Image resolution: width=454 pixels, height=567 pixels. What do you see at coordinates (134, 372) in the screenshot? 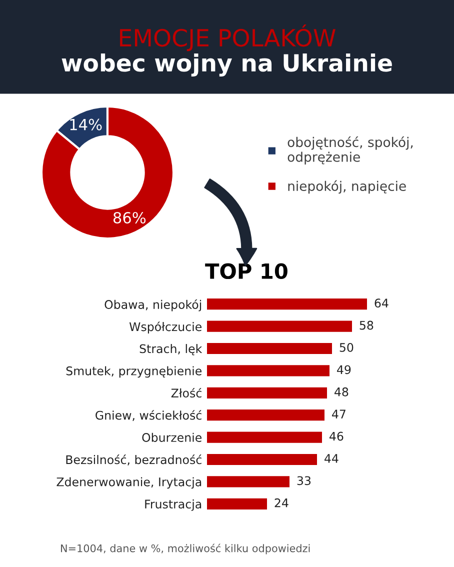
I see `y-tick-label: Smutek, przygnębienie` at bounding box center [134, 372].